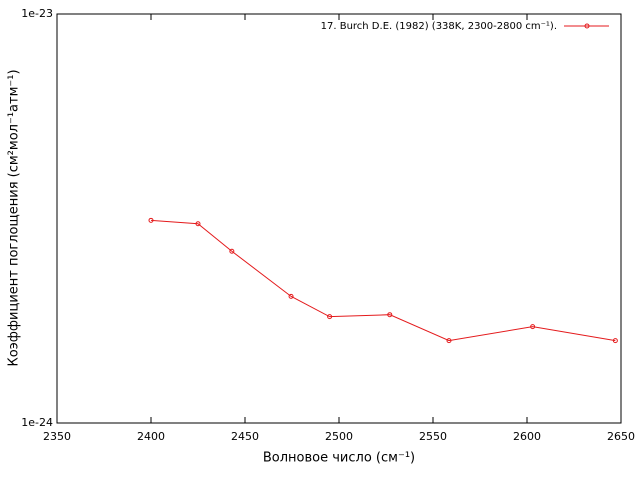  Describe the element at coordinates (37, 13) in the screenshot. I see `y-tick-label: 1e-23` at that location.